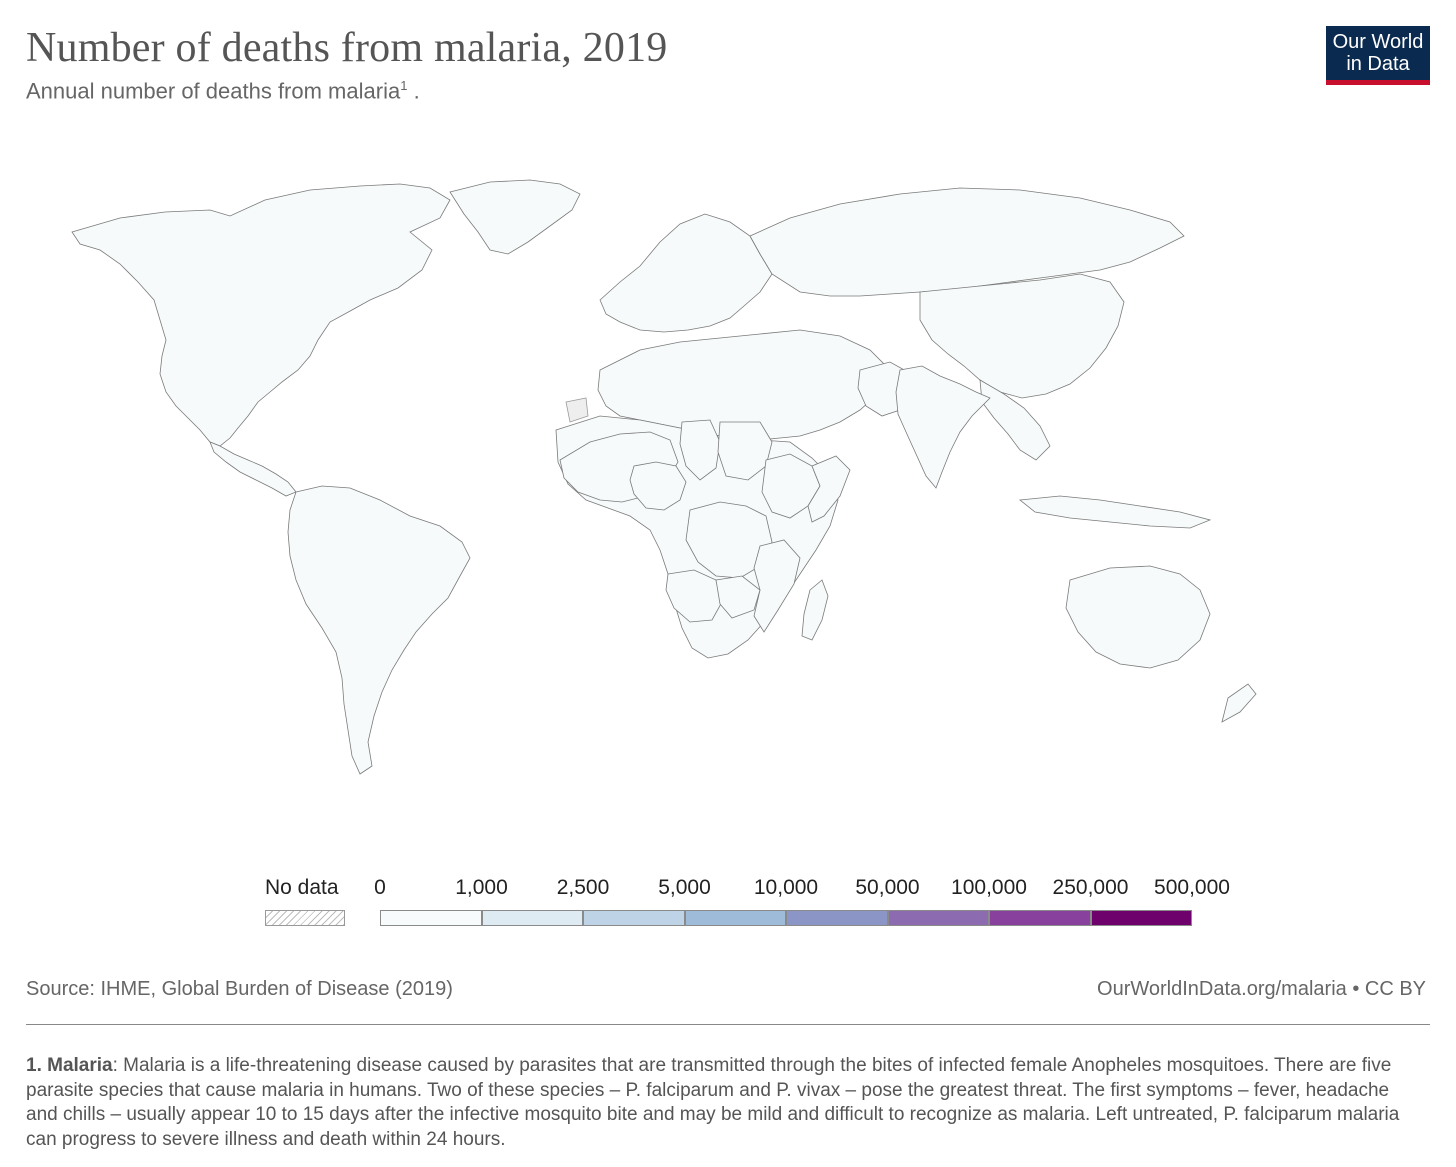  Describe the element at coordinates (380, 887) in the screenshot. I see `legend-tick-label: 0` at that location.